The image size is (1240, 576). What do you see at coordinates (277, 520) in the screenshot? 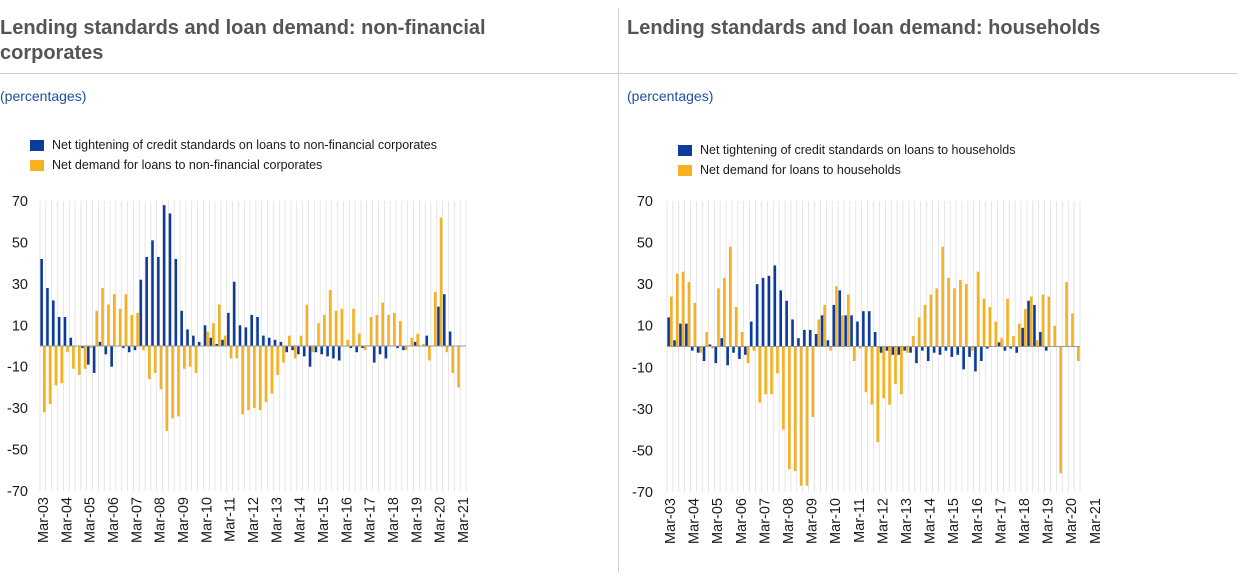
I see `x-tick-label: Mar-13` at bounding box center [277, 520].